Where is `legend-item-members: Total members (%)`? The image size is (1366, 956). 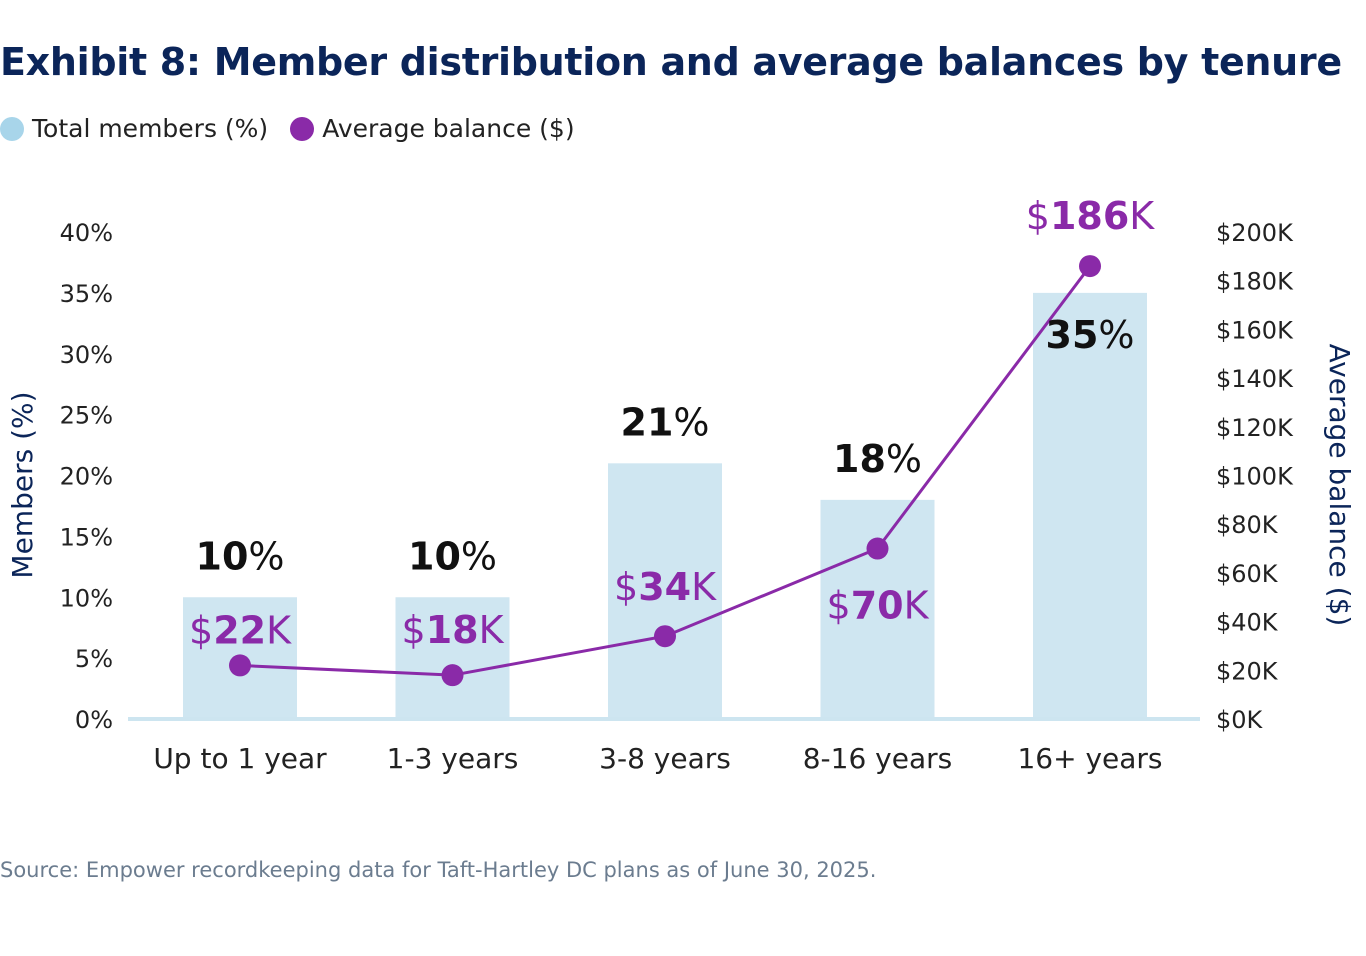 legend-item-members: Total members (%) is located at coordinates (134, 128).